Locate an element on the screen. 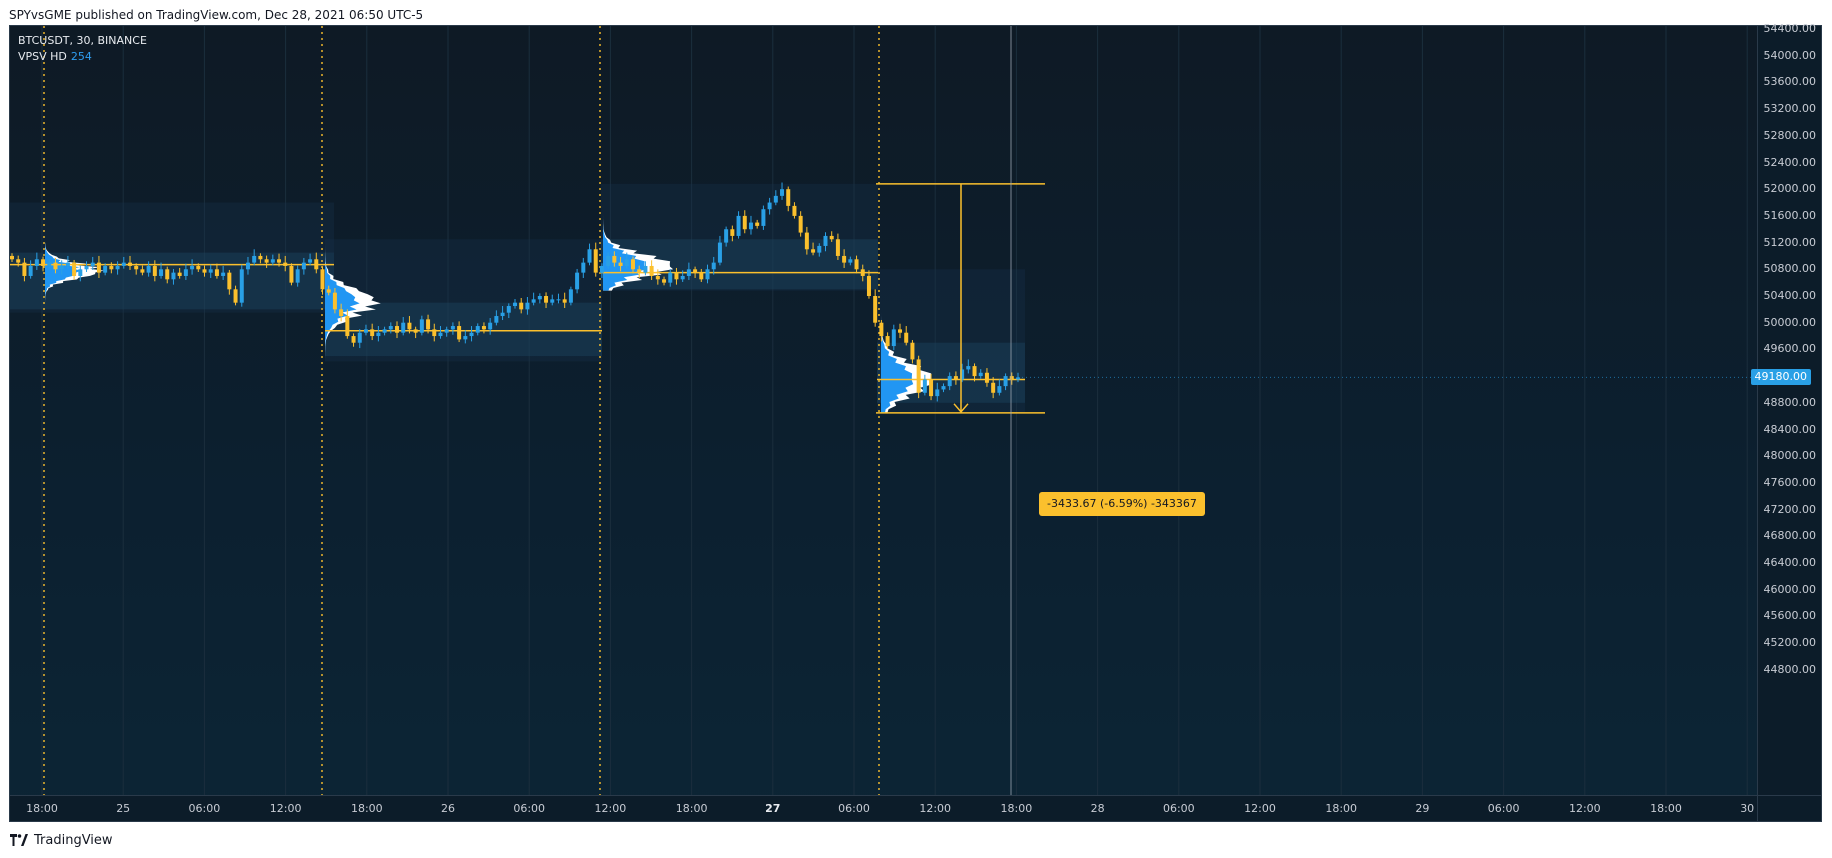  price-tick-label: 45200.00 is located at coordinates (1790, 643).